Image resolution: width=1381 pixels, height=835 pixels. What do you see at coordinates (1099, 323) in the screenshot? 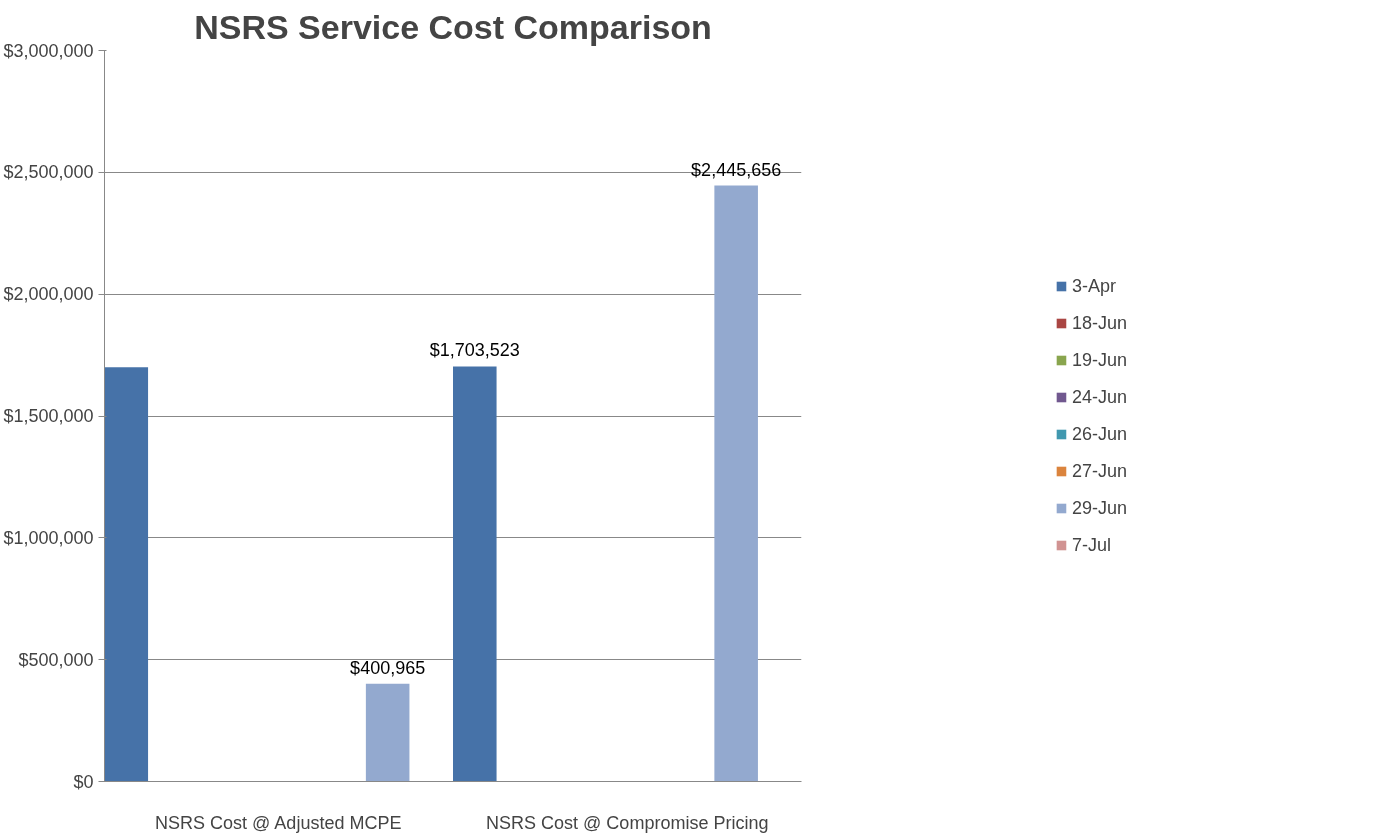
I see `legend-label: 18-Jun` at bounding box center [1099, 323].